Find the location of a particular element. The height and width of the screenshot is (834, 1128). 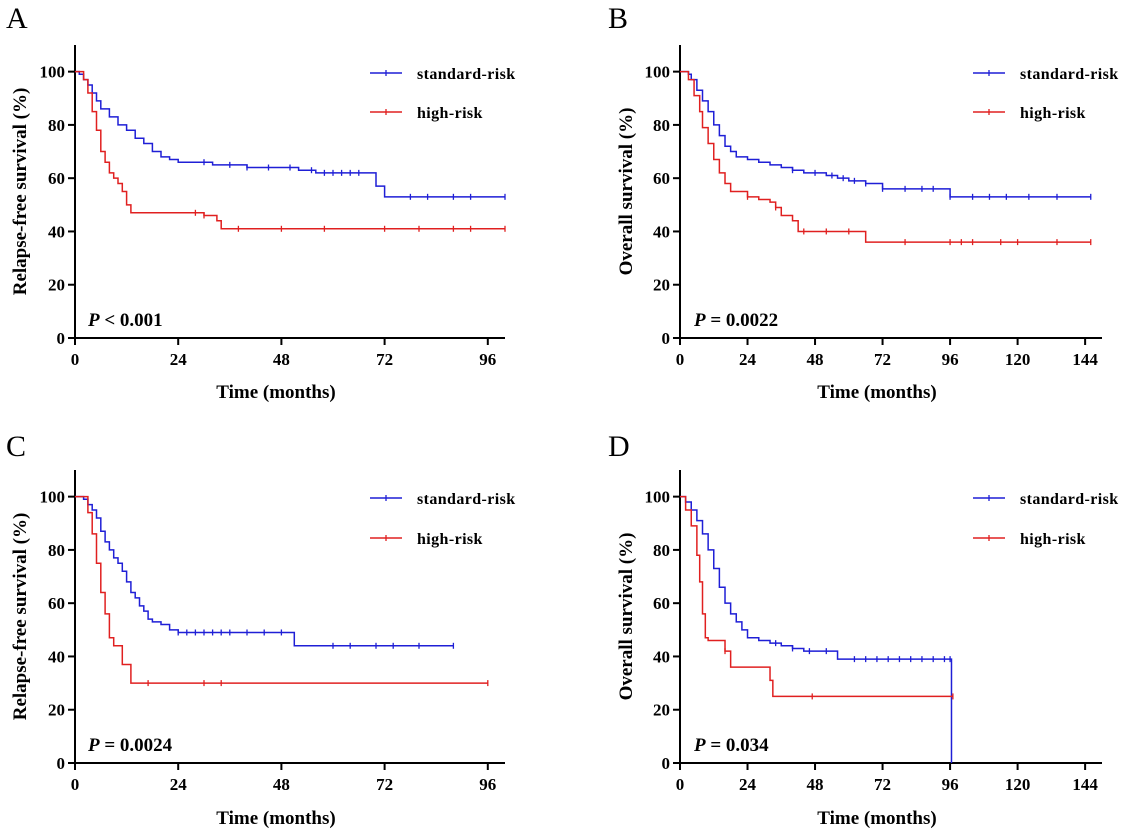

p-value-annotation: P < 0.001 is located at coordinates (125, 320).